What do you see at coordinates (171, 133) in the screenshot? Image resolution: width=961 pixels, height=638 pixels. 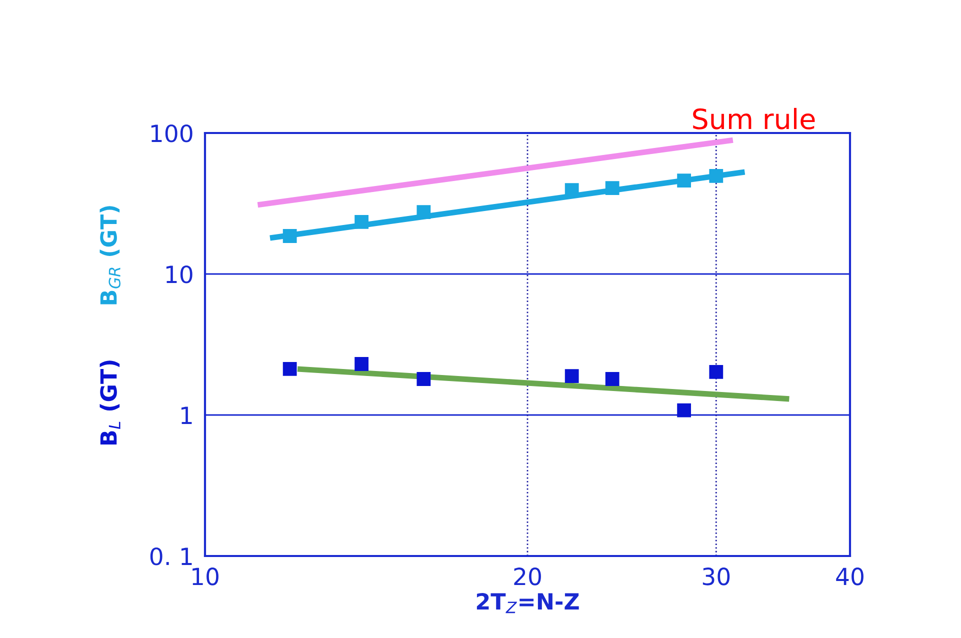 I see `y-tick-label: 100` at bounding box center [171, 133].